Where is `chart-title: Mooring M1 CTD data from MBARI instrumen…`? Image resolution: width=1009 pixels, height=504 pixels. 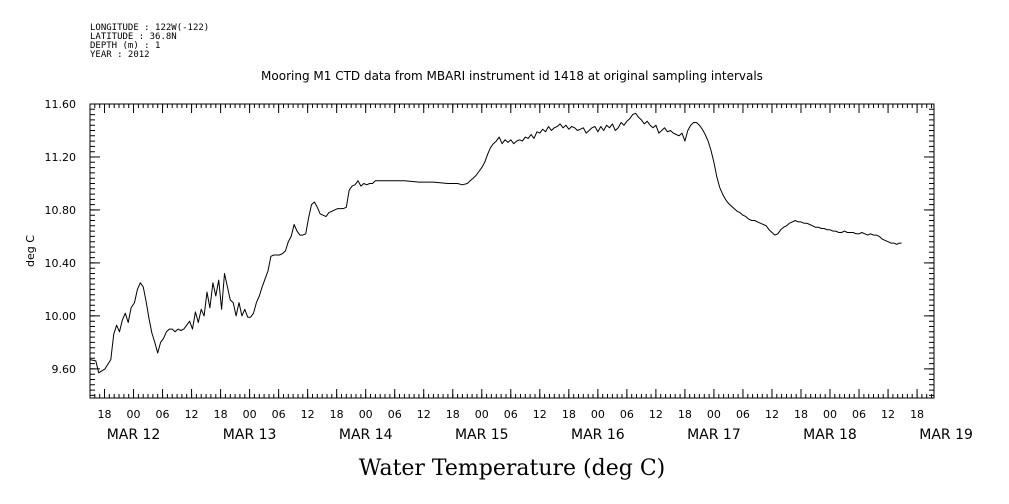 chart-title: Mooring M1 CTD data from MBARI instrumen… is located at coordinates (512, 76).